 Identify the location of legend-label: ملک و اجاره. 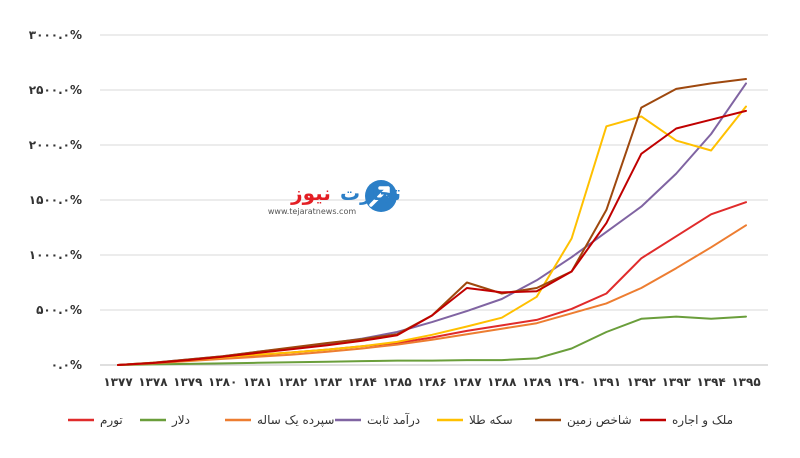
(702, 420).